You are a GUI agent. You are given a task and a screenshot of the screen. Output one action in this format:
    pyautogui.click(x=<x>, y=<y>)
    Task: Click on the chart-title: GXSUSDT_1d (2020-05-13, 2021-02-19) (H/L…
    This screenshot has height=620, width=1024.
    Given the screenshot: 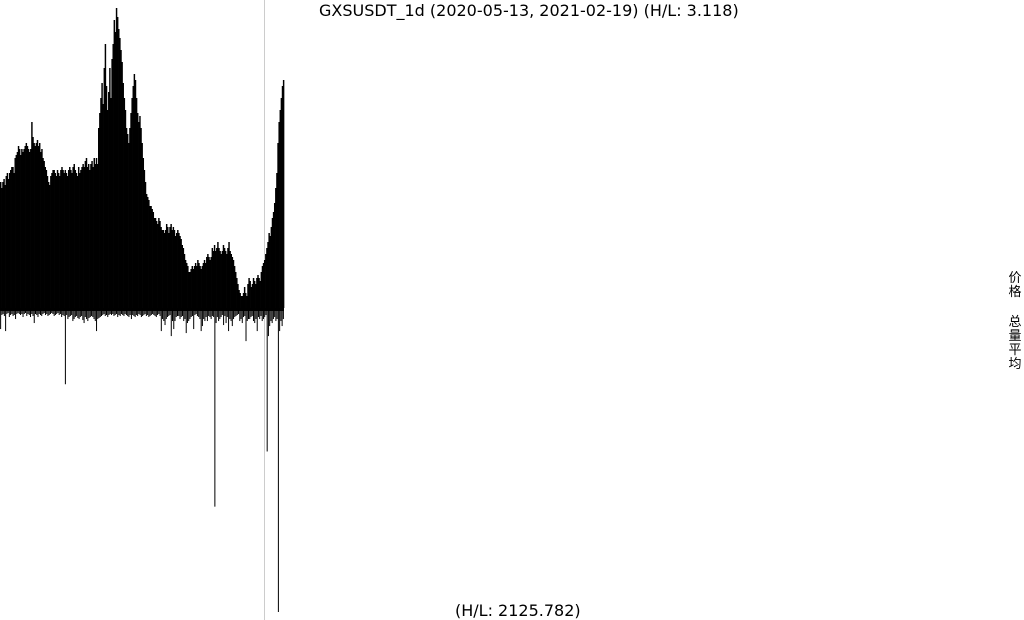 What is the action you would take?
    pyautogui.click(x=529, y=10)
    